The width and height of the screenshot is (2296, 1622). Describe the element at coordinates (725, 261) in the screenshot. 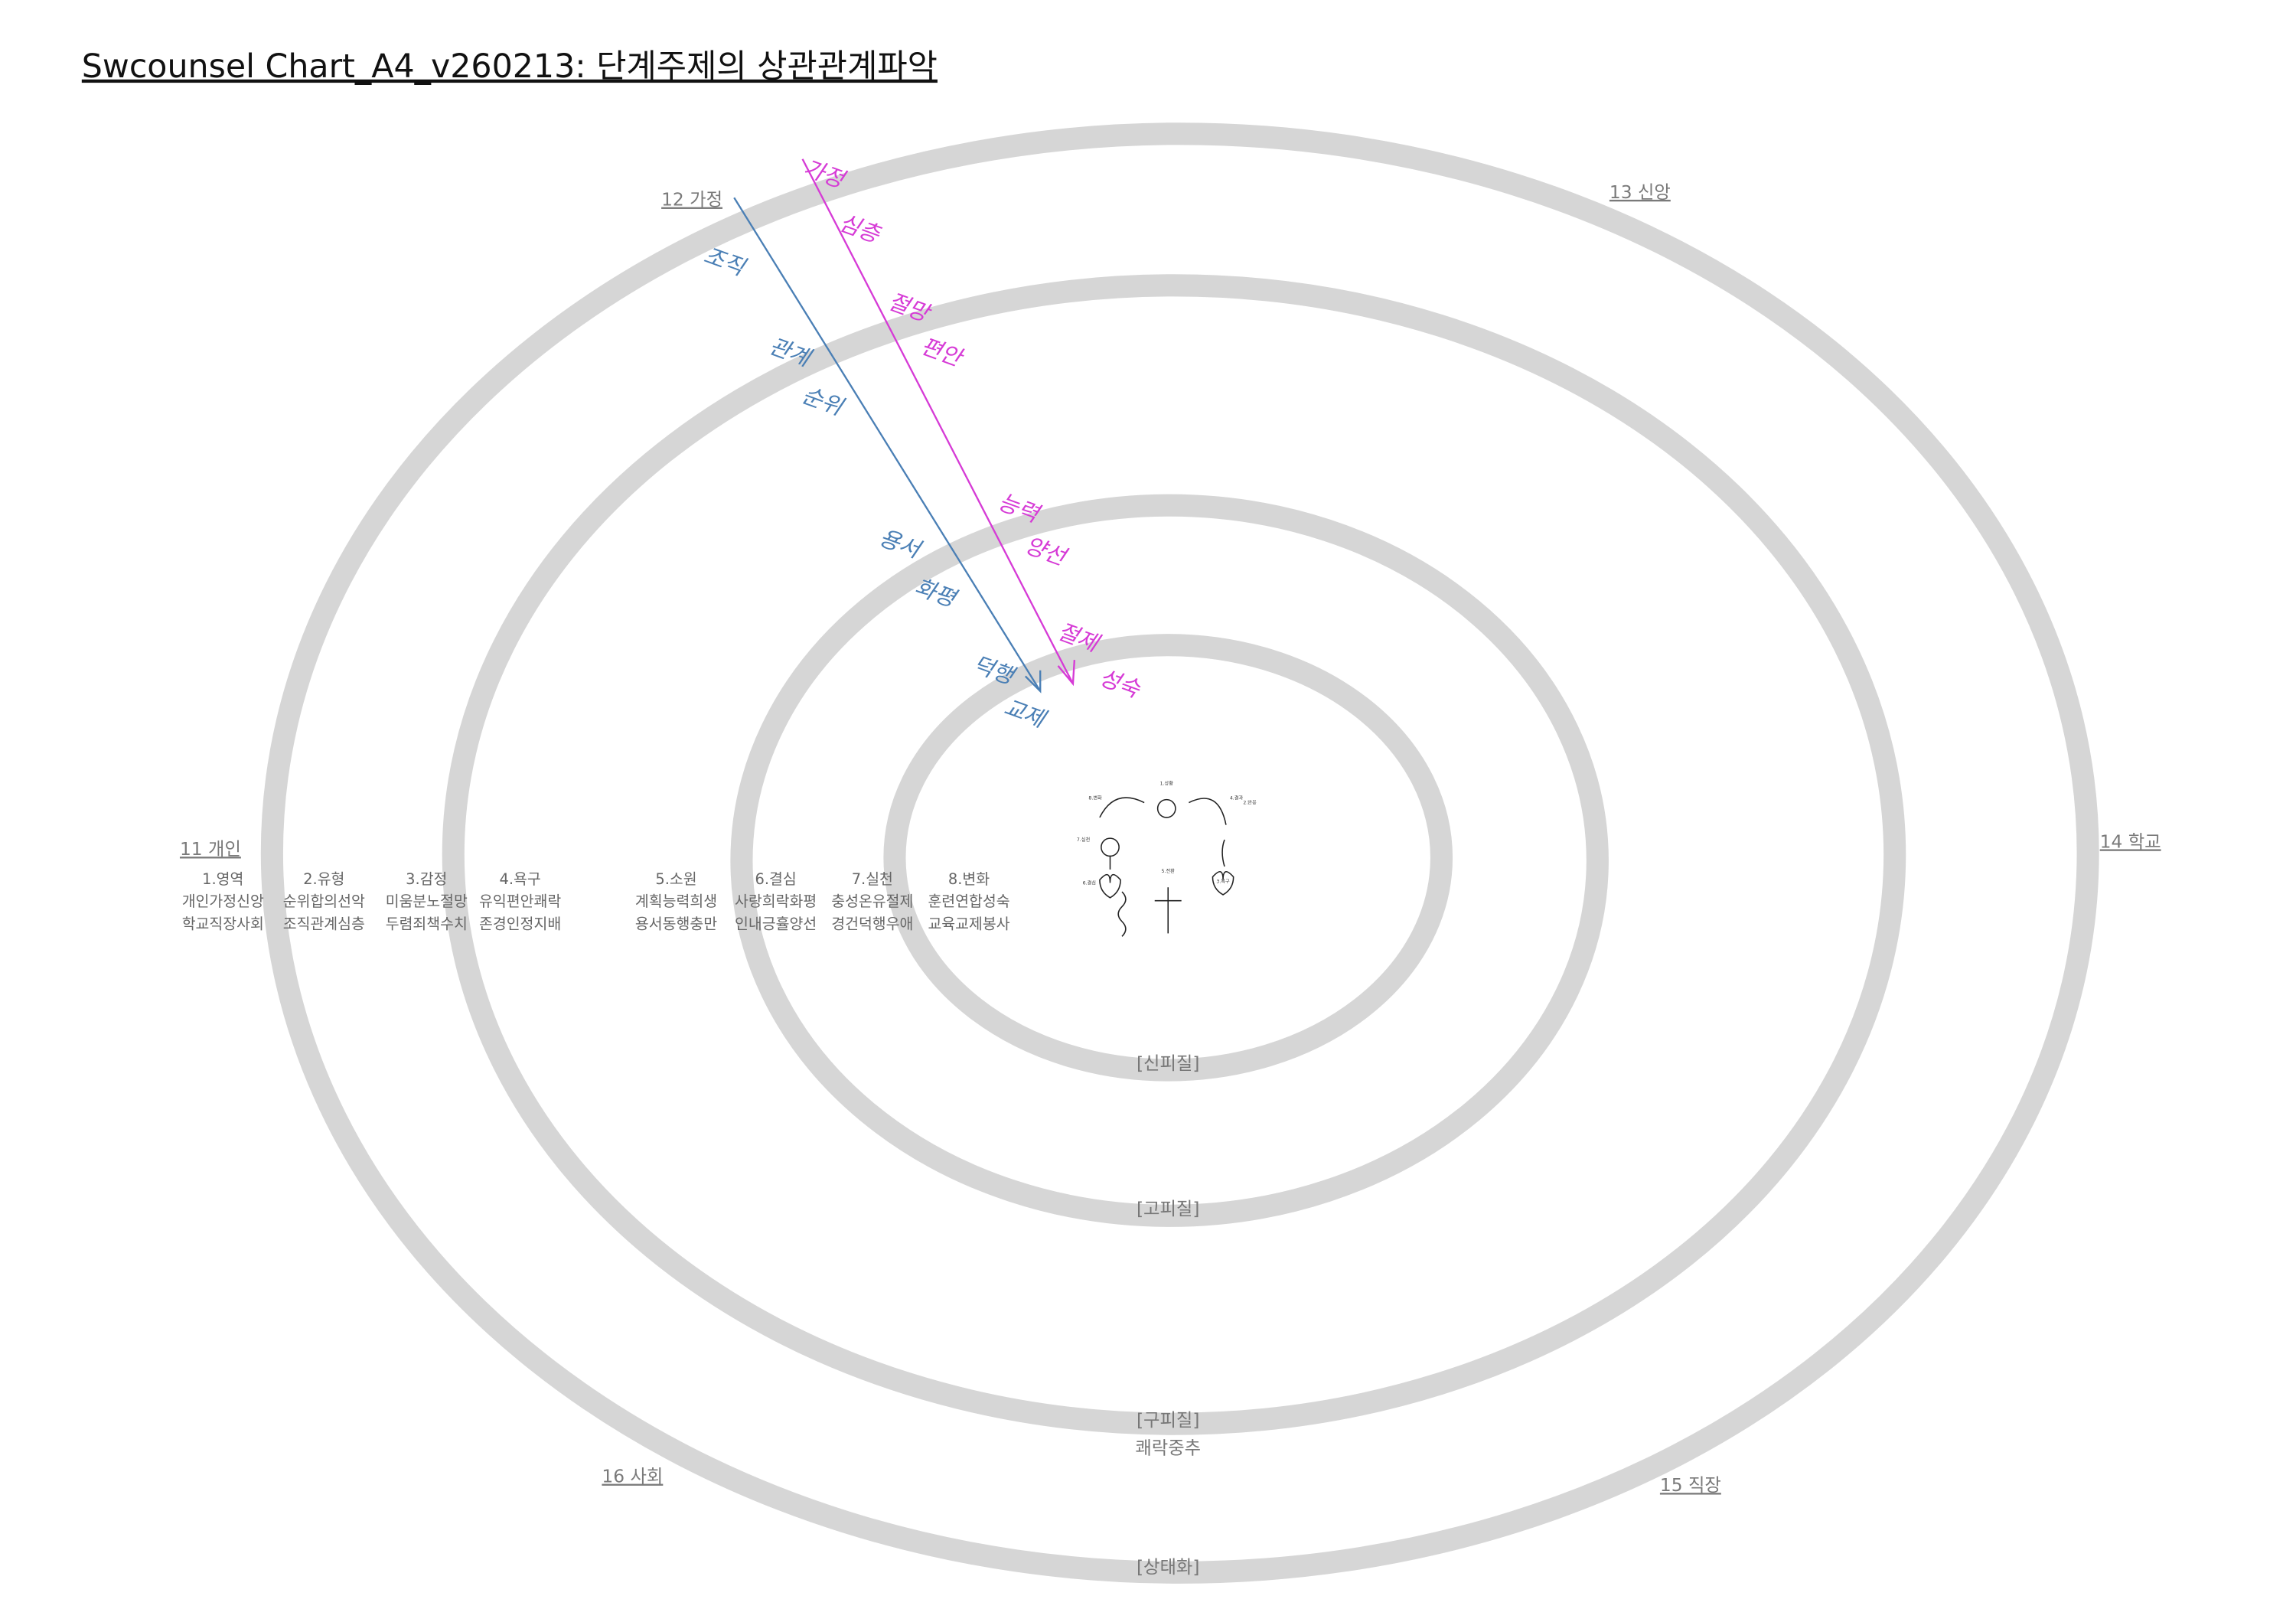

I see `handwritten-blue: 조직` at that location.